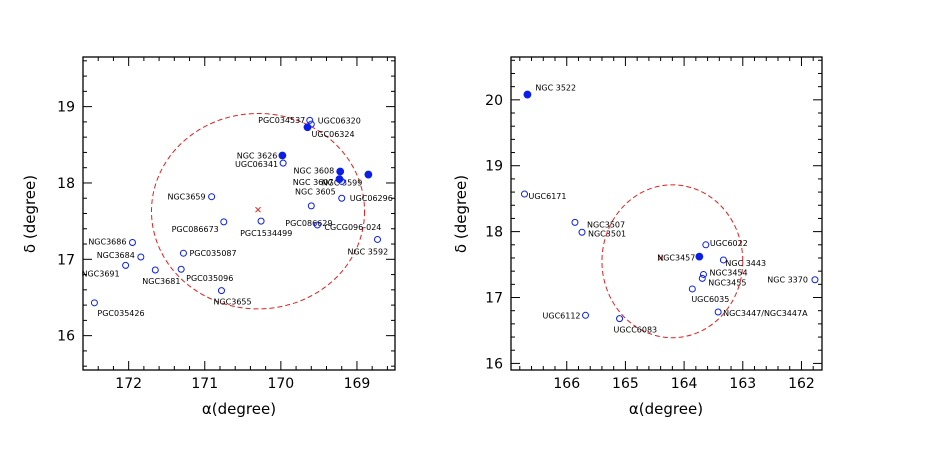 The height and width of the screenshot is (473, 926). I want to click on left-y-axis-label: δ (degree), so click(30, 214).